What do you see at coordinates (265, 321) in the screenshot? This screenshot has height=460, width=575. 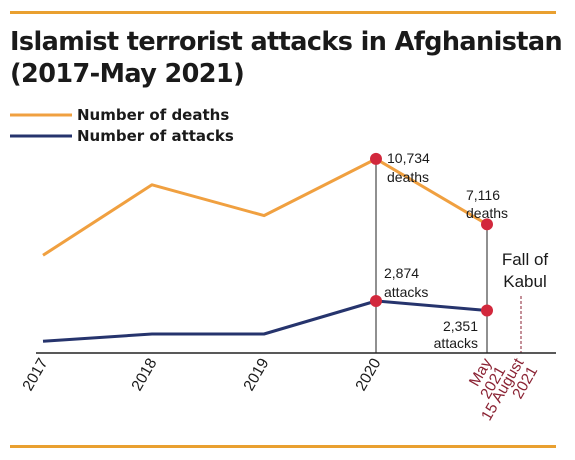 I see `series-line-attacks` at bounding box center [265, 321].